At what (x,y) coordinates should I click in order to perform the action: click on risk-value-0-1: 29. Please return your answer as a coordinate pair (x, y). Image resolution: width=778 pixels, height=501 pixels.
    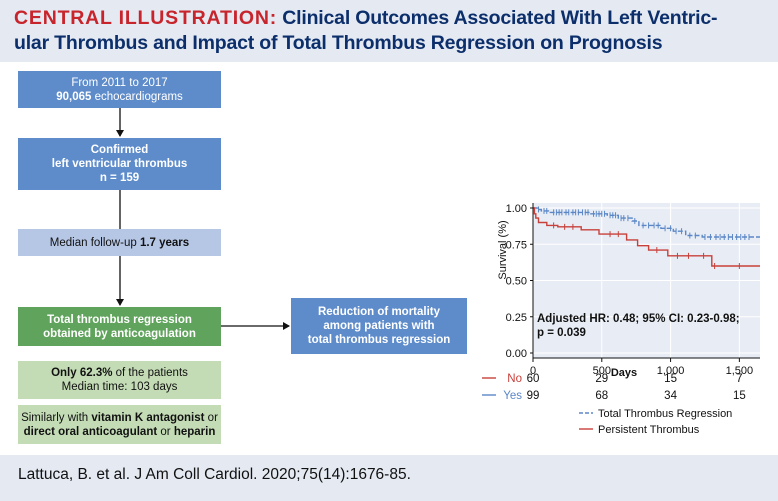
    Looking at the image, I should click on (601, 379).